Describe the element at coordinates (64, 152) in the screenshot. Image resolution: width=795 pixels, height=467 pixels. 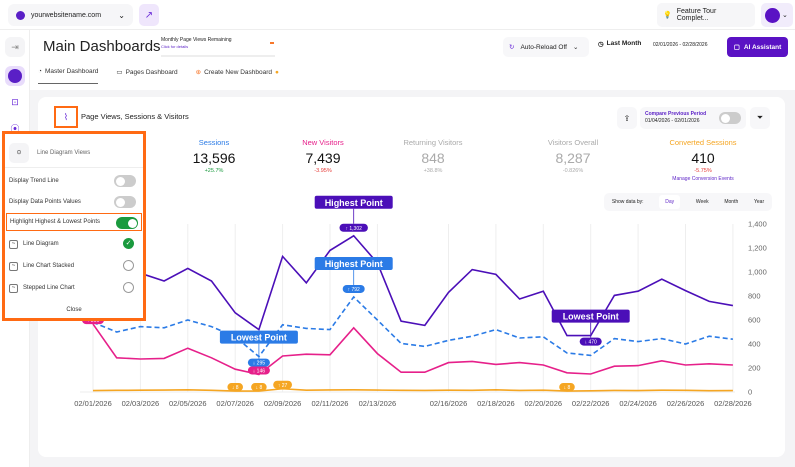
I see `panel-title: Line Diagram Views` at that location.